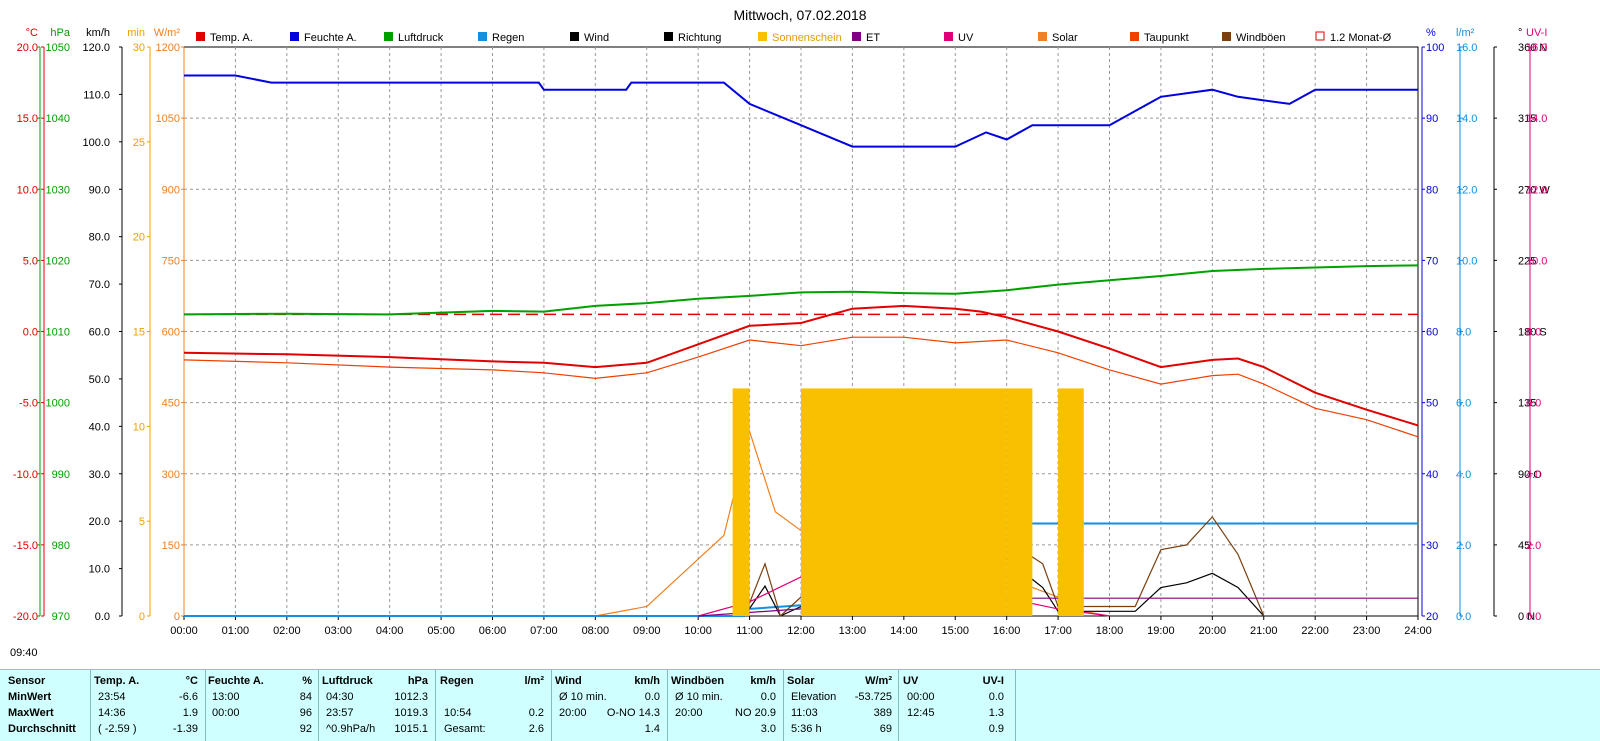  Describe the element at coordinates (99, 427) in the screenshot. I see `left-tick-label: 40.0` at that location.